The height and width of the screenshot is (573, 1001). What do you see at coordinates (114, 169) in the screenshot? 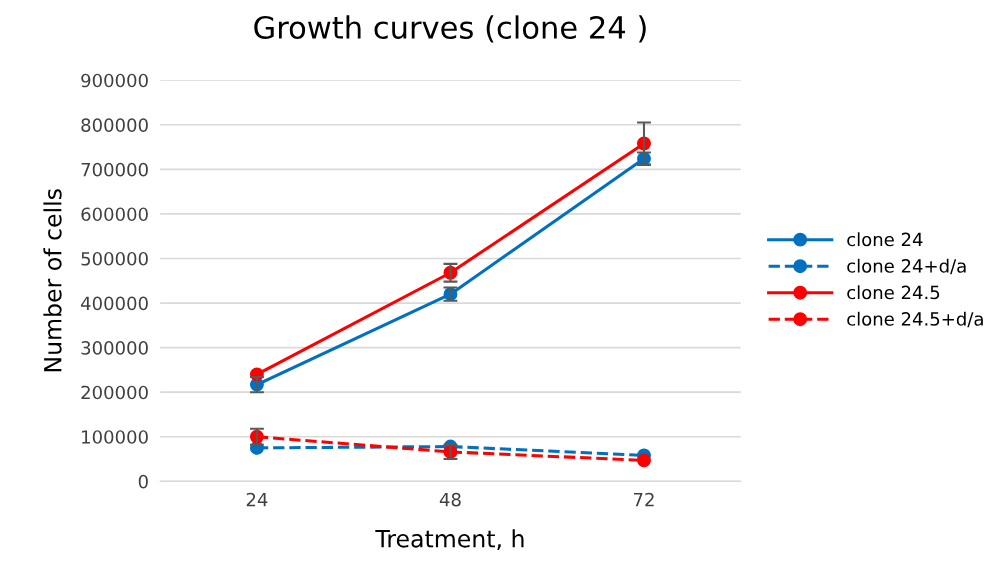
I see `y-tick-label: 700000` at bounding box center [114, 169].